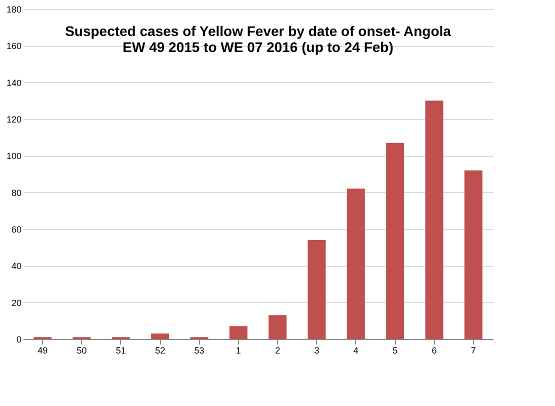 The height and width of the screenshot is (406, 555). What do you see at coordinates (199, 351) in the screenshot?
I see `x-tick-label: 53` at bounding box center [199, 351].